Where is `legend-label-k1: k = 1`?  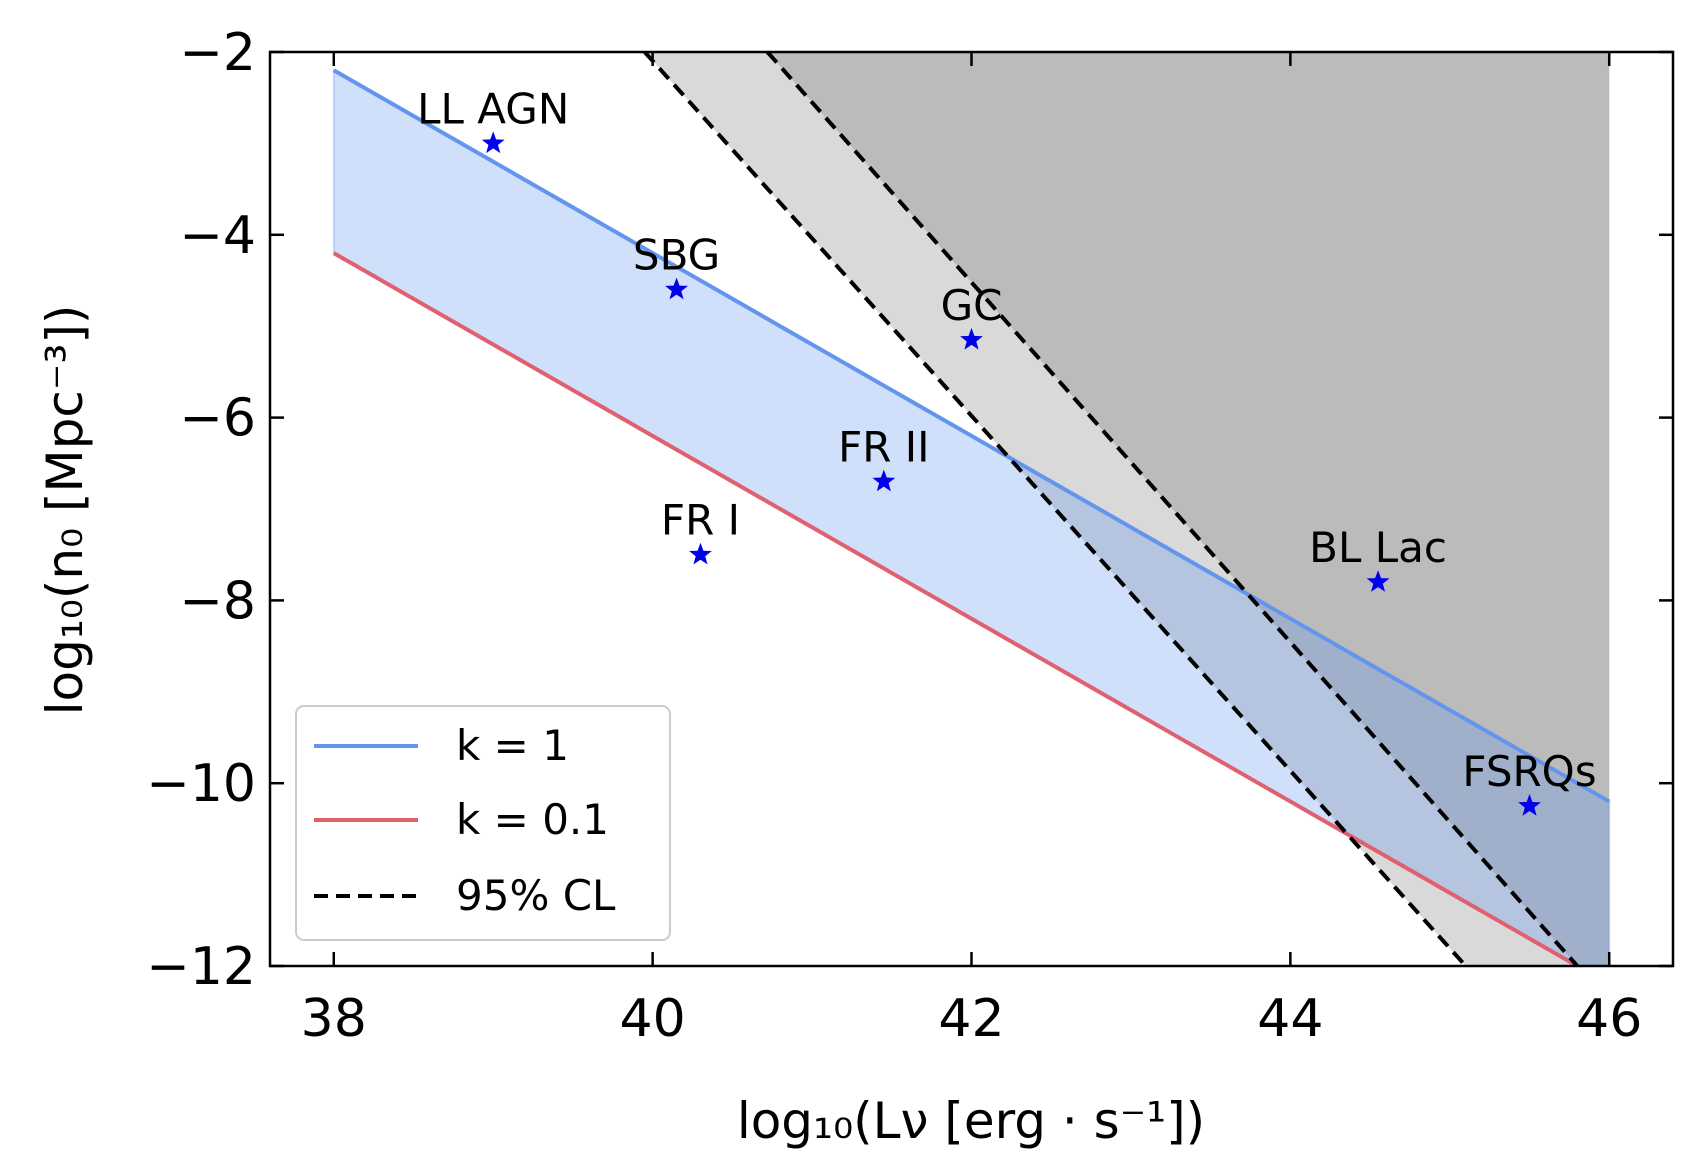 legend-label-k1: k = 1 is located at coordinates (512, 745).